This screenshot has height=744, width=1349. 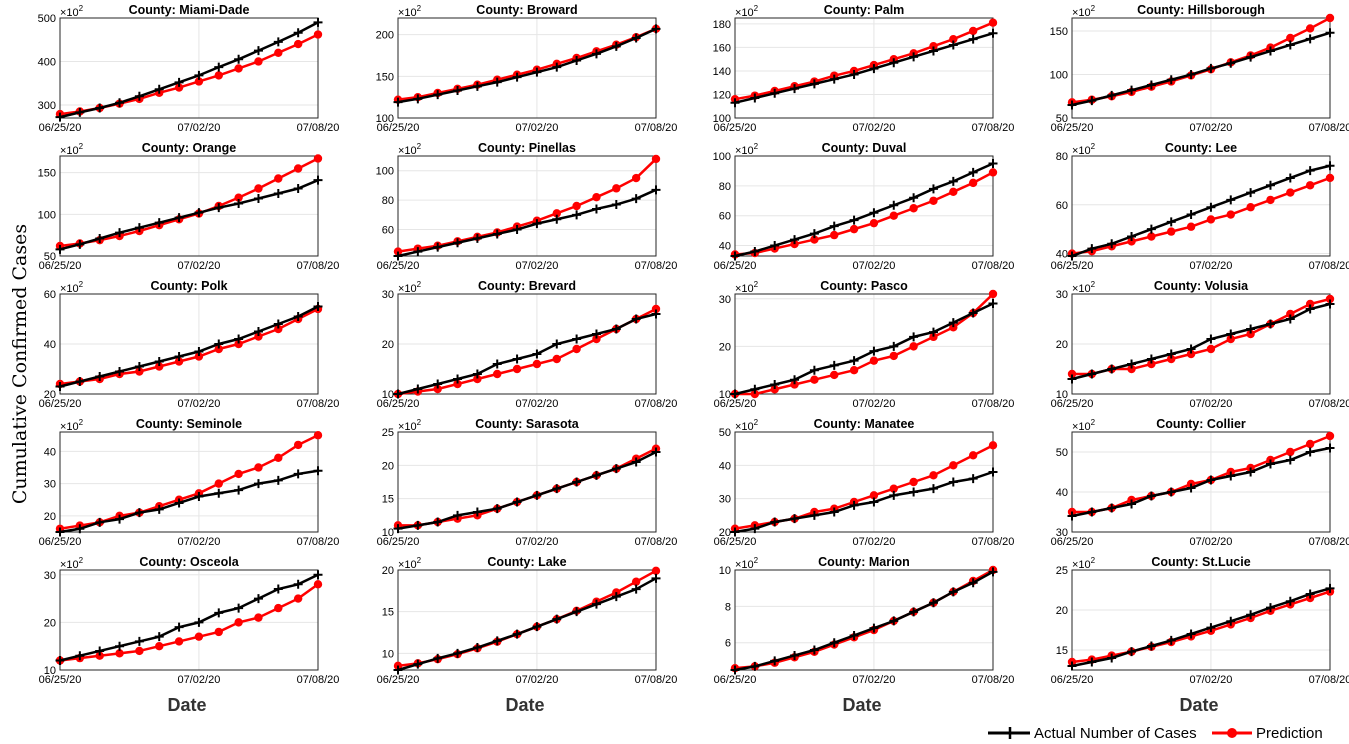 What do you see at coordinates (1201, 424) in the screenshot?
I see `panel-title: County: Collier` at bounding box center [1201, 424].